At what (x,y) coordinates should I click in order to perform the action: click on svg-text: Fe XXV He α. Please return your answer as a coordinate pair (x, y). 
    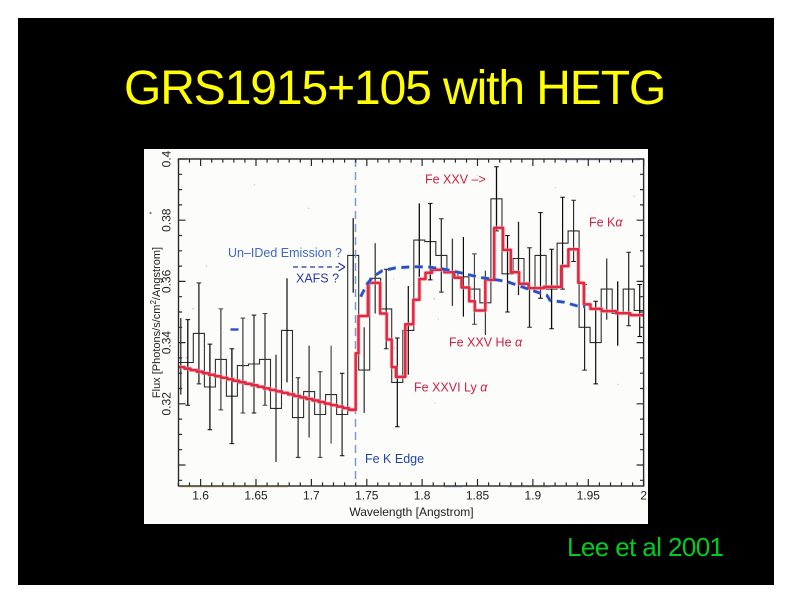
    Looking at the image, I should click on (486, 343).